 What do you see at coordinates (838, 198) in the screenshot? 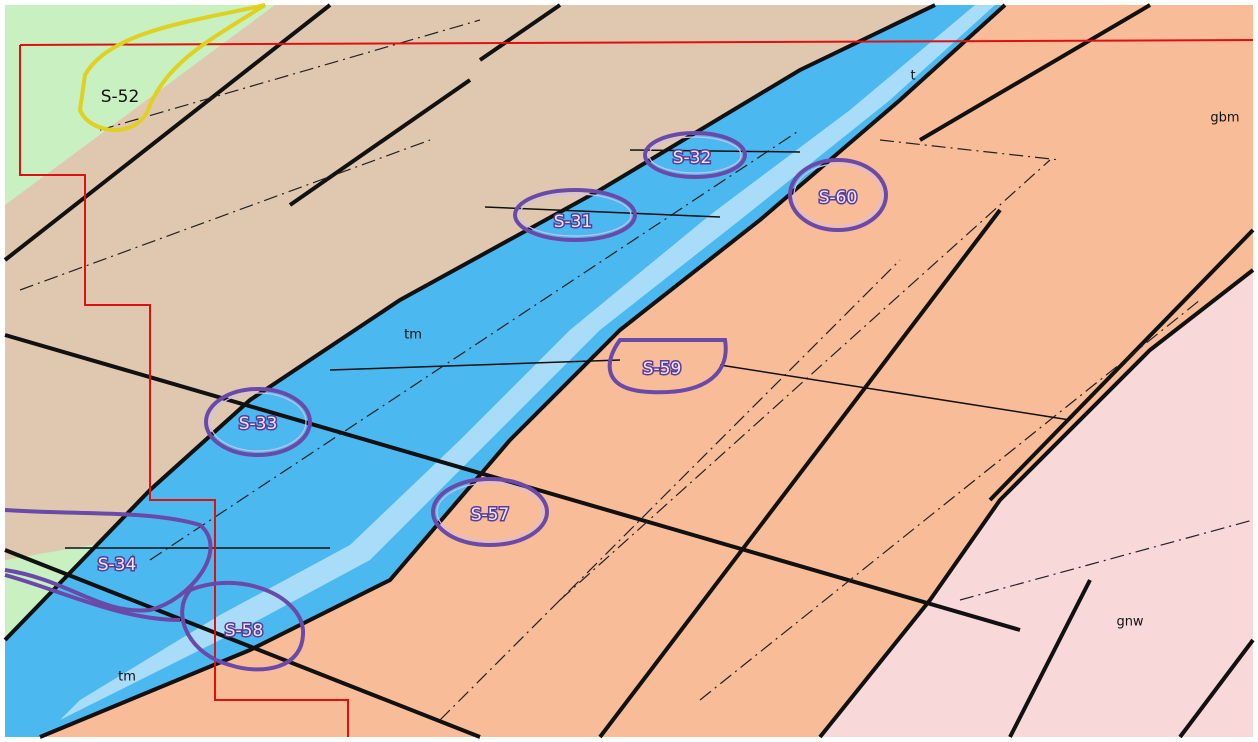
I see `zone-label: S-60` at bounding box center [838, 198].